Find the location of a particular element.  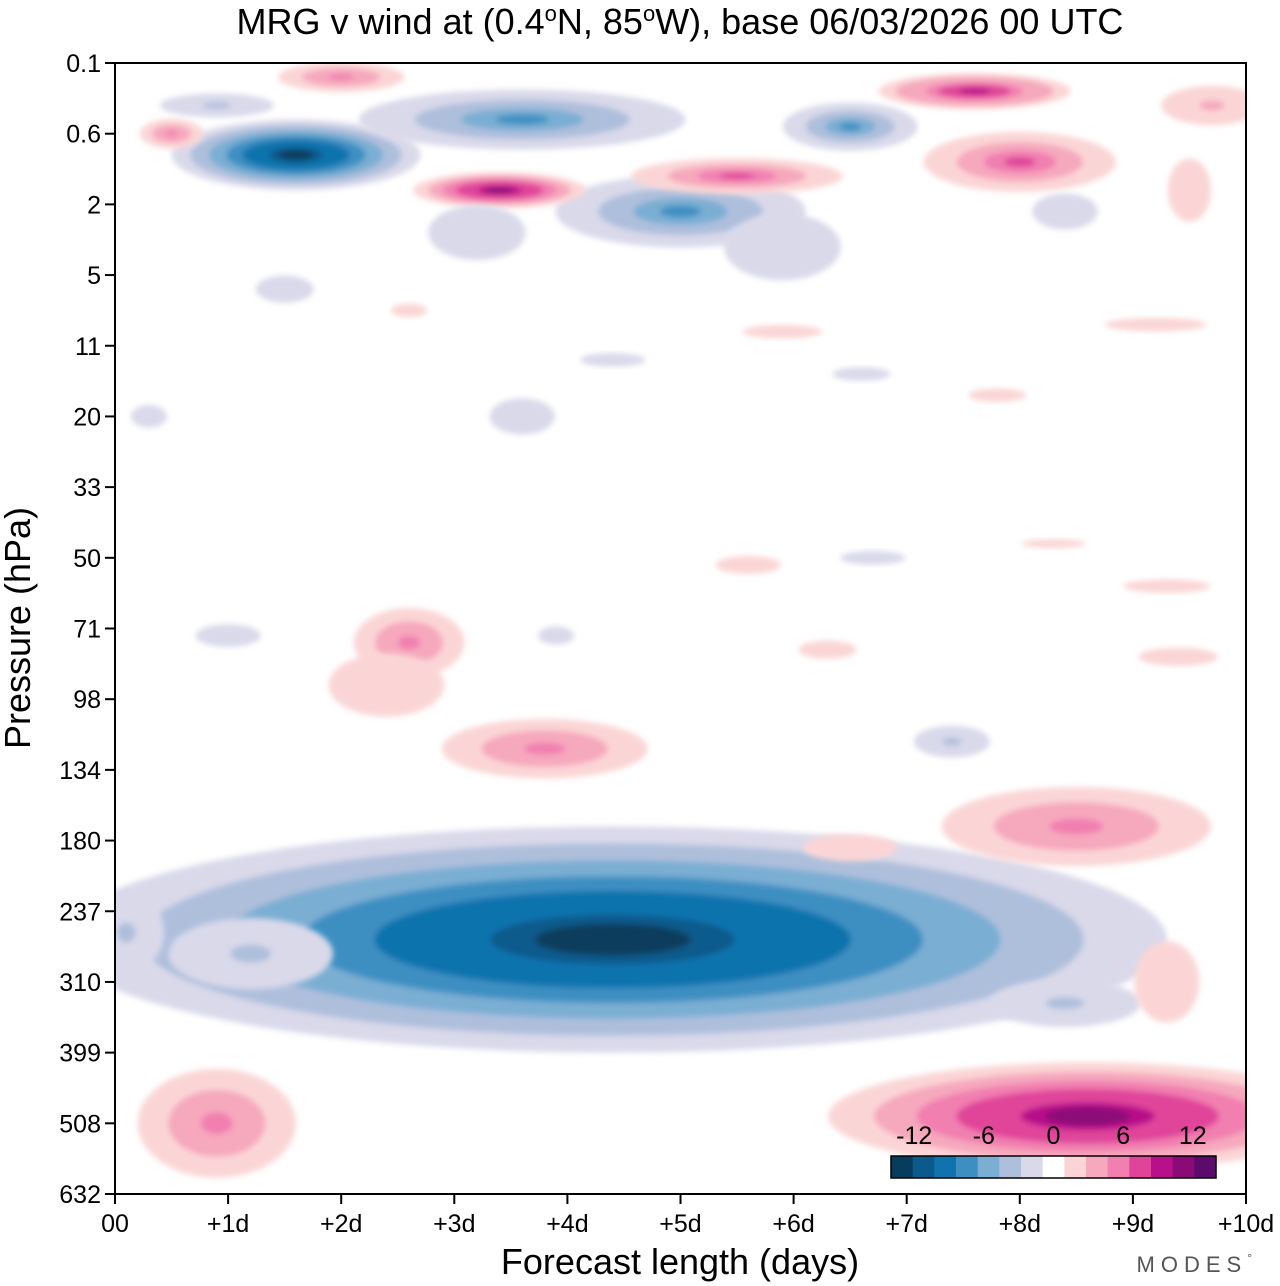

x-tick-label: +8d is located at coordinates (1020, 1224).